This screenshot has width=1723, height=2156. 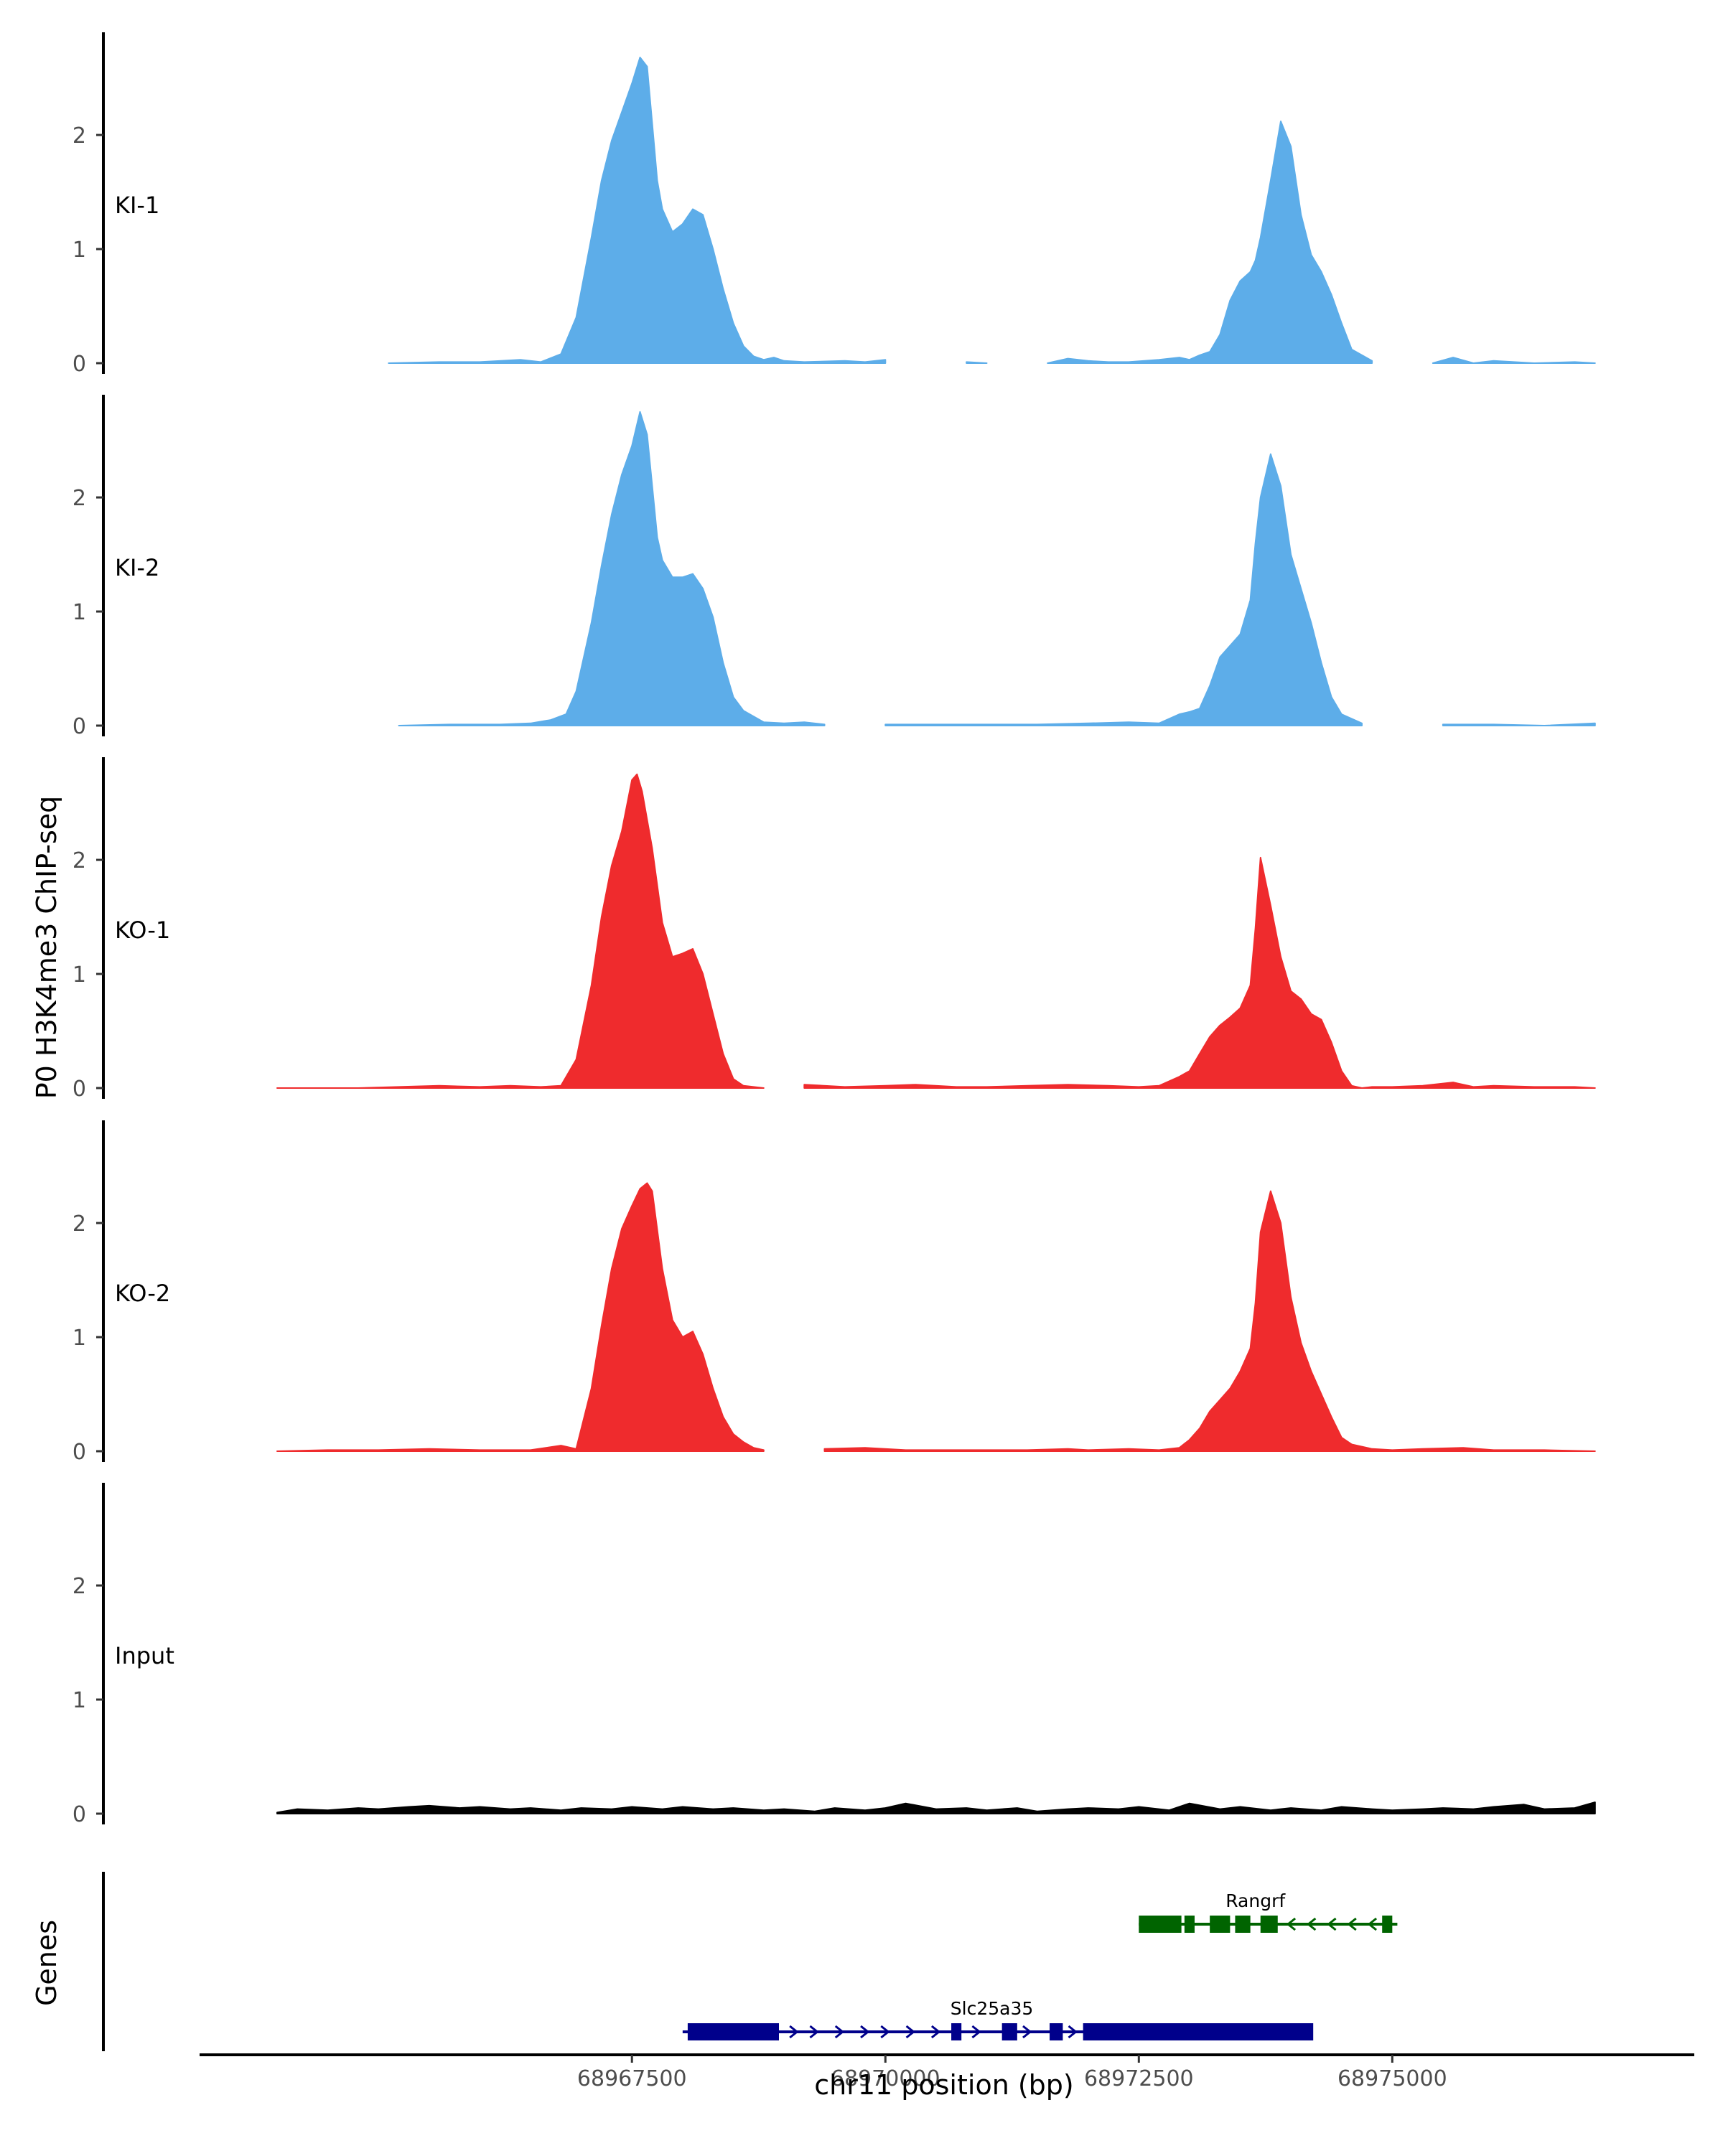 I want to click on gene-rangrf: Rangrf, so click(x=1268, y=1911).